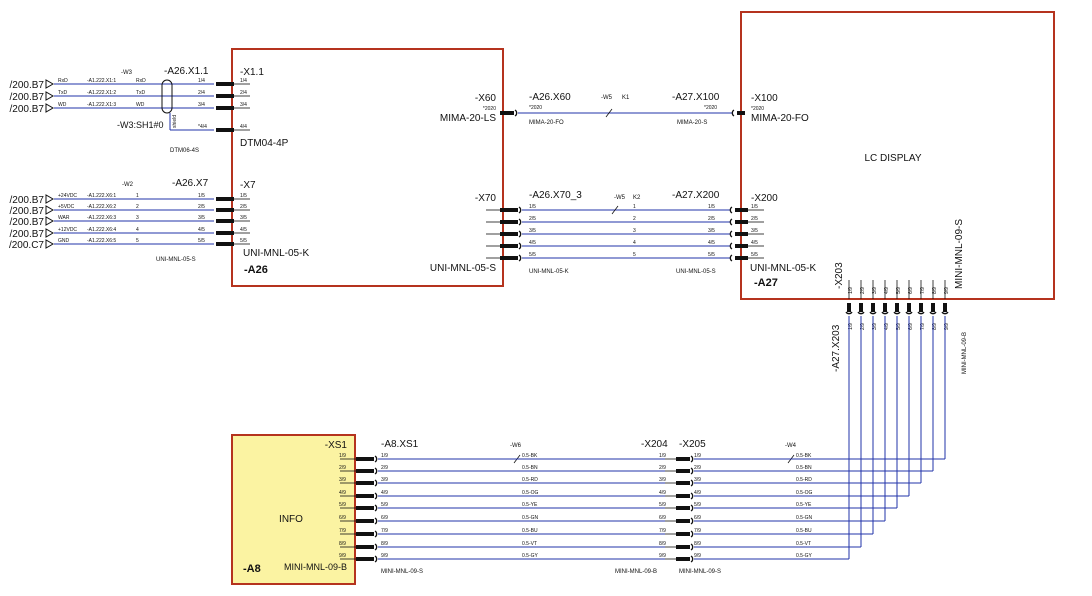 The image size is (1092, 596). Describe the element at coordinates (342, 556) in the screenshot. I see `pin-label: 9/9` at that location.